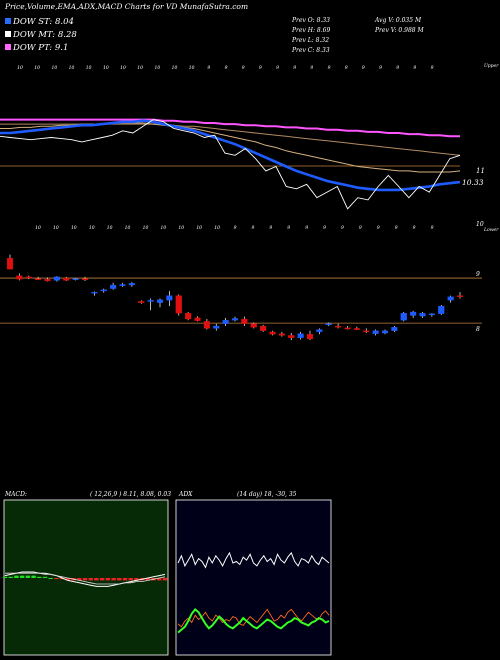 The height and width of the screenshot is (660, 500). What do you see at coordinates (478, 274) in the screenshot?
I see `price-axis-label-9: 9` at bounding box center [478, 274].